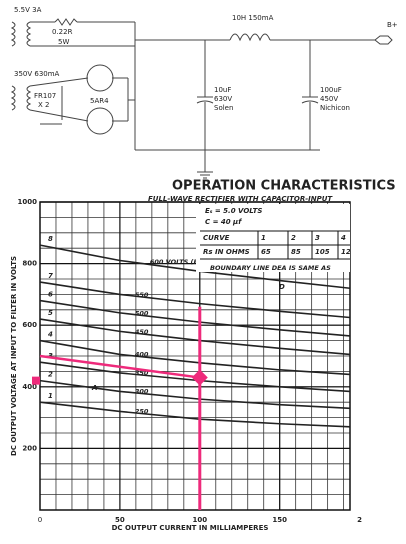  Describe the element at coordinates (222, 90) in the screenshot. I see `schematic-label: 10uF` at that location.